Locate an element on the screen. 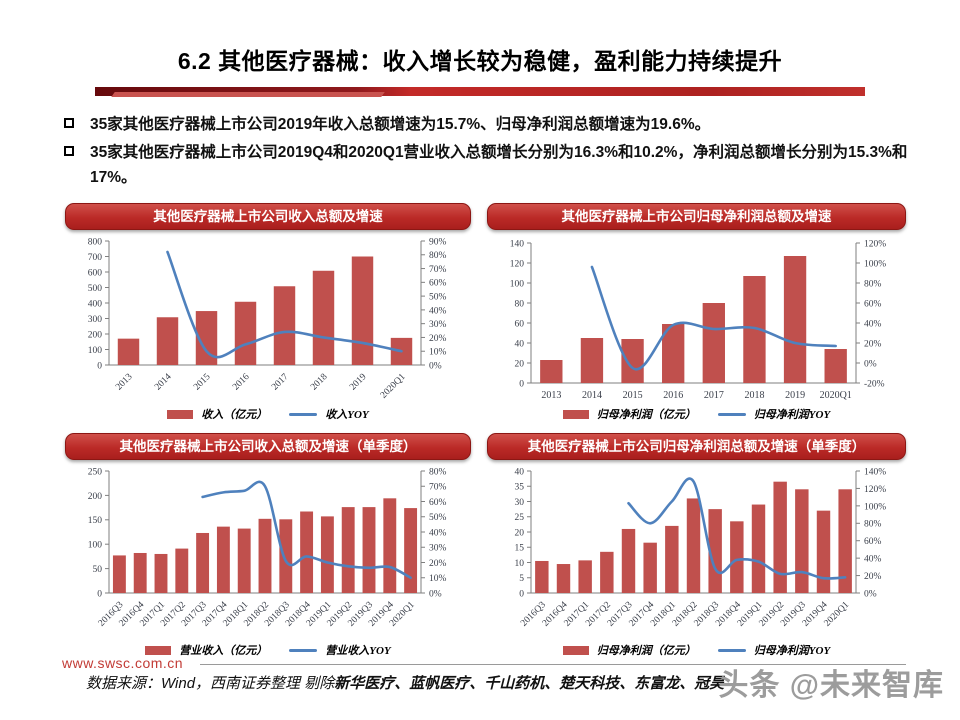  chart-title: 其他医疗器械上市公司归母净利润总额及增速 is located at coordinates (696, 216).